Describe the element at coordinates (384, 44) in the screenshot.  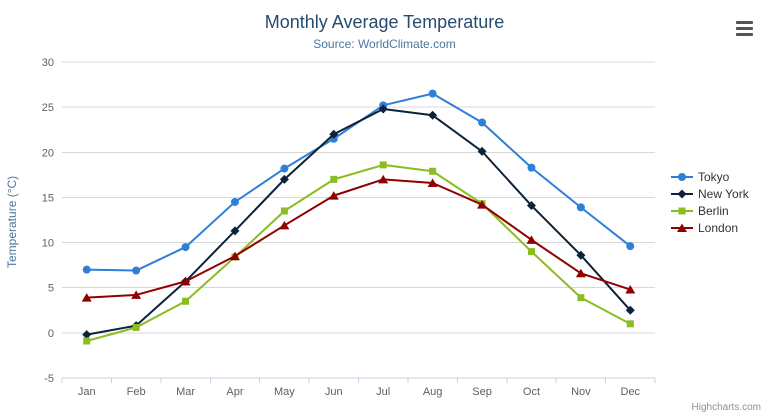
I see `chart-subtitle: Source: WorldClimate.com` at that location.